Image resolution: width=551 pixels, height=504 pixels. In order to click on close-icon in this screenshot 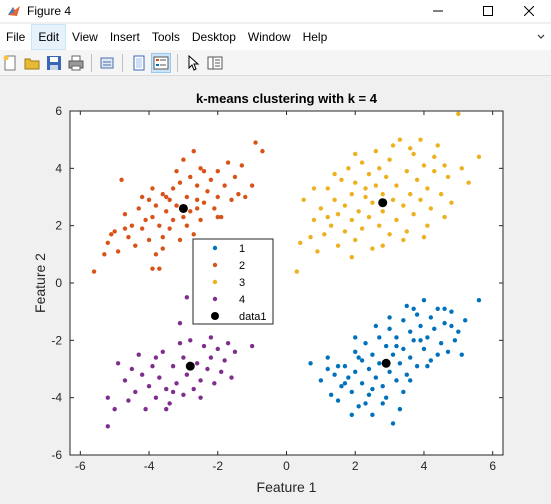, I will do `click(529, 11)`.